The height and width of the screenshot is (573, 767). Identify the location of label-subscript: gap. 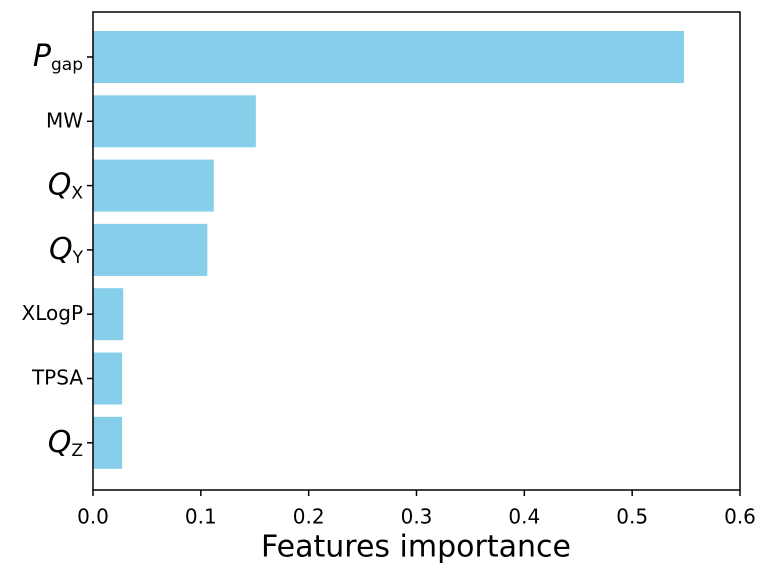
(67, 65).